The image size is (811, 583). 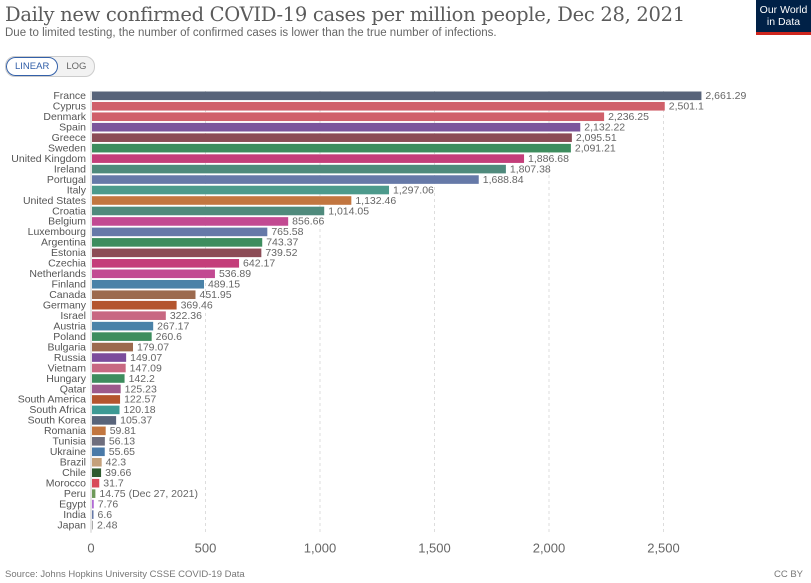 What do you see at coordinates (320, 548) in the screenshot?
I see `x-tick-label: 1,000` at bounding box center [320, 548].